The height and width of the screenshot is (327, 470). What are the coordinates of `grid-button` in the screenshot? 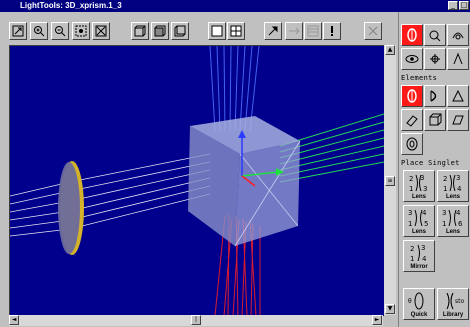 It's located at (313, 31).